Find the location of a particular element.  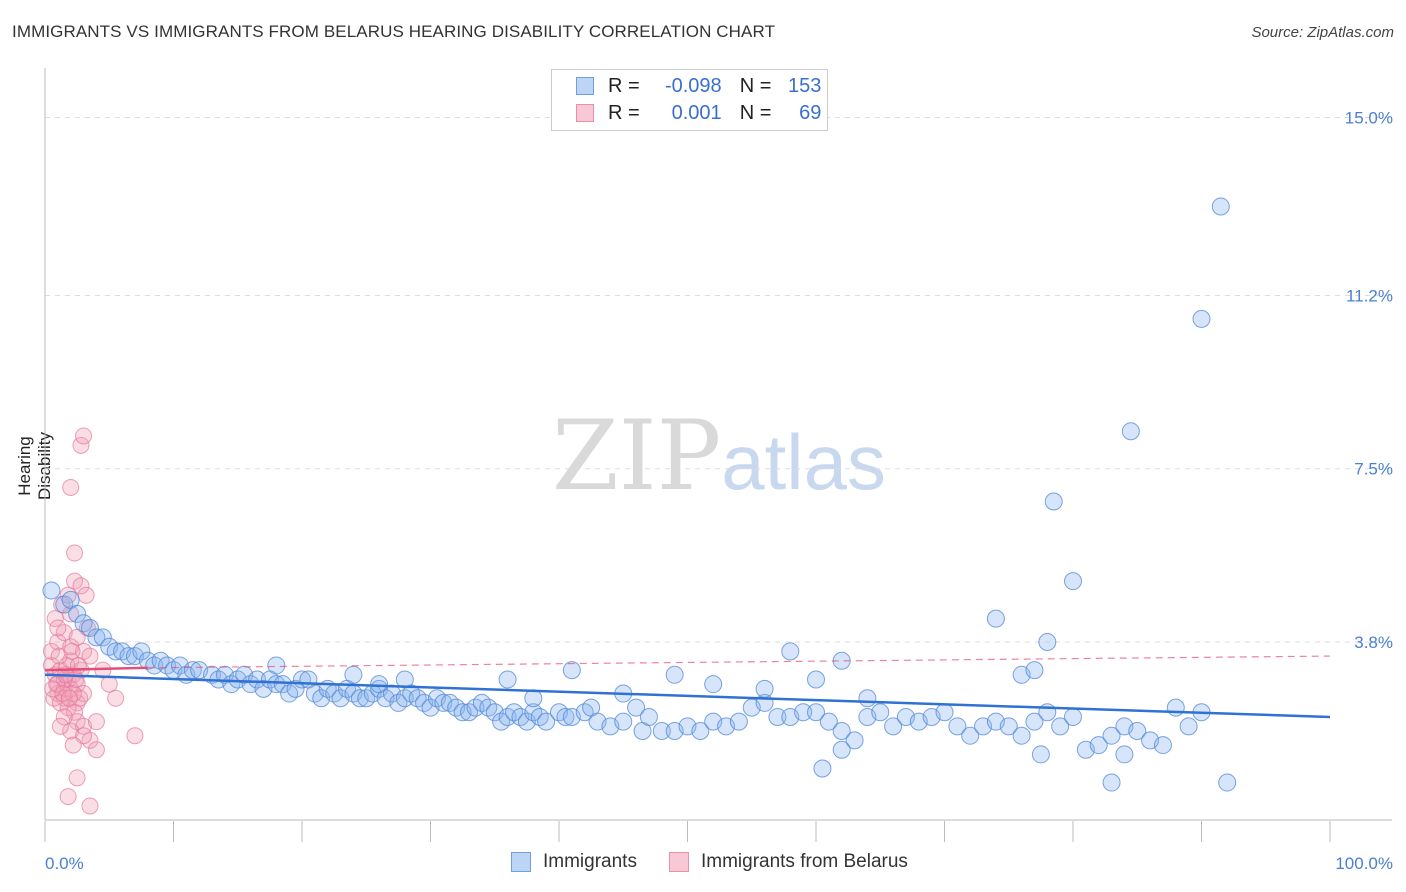

belarus-points is located at coordinates (93, 621).